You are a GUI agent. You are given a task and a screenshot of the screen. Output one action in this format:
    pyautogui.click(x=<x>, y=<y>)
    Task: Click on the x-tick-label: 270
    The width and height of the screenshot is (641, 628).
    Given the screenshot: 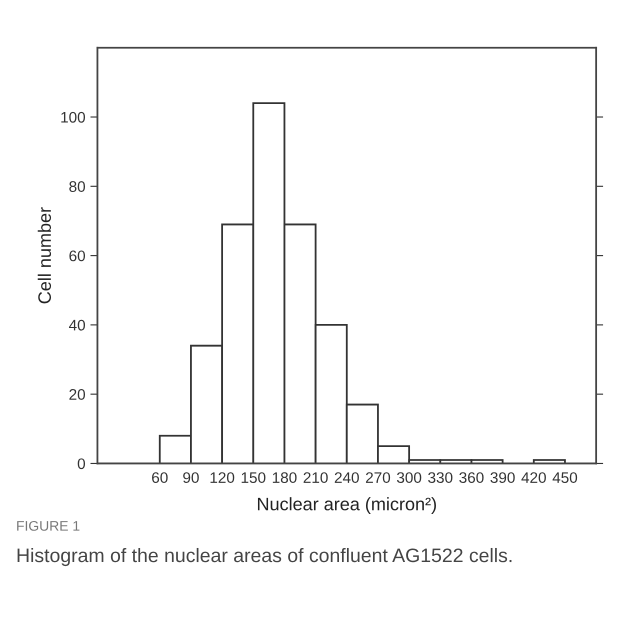 What is the action you would take?
    pyautogui.click(x=378, y=478)
    